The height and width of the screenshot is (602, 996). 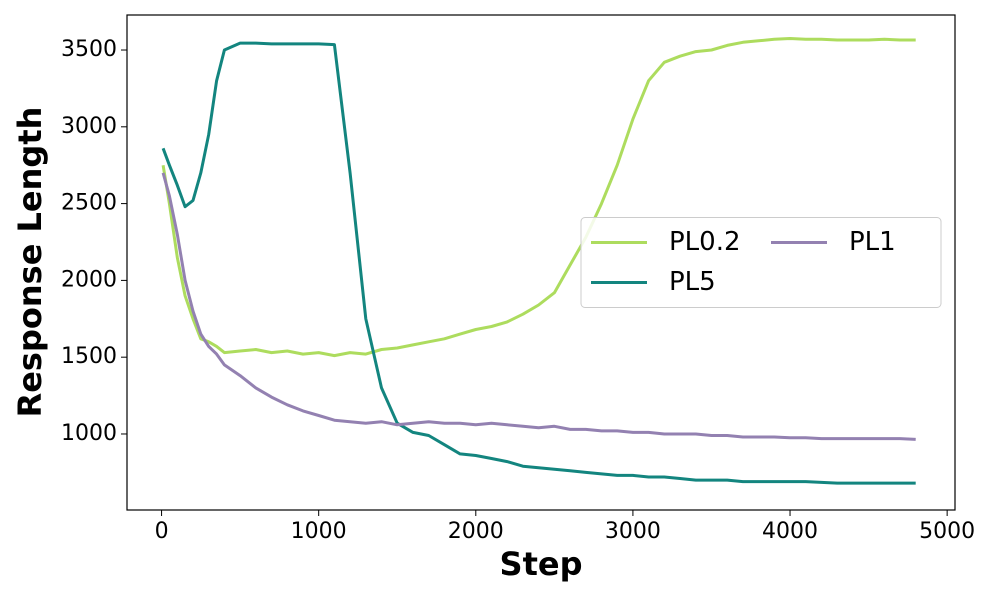 What do you see at coordinates (89, 49) in the screenshot?
I see `y-tick-label: 3500` at bounding box center [89, 49].